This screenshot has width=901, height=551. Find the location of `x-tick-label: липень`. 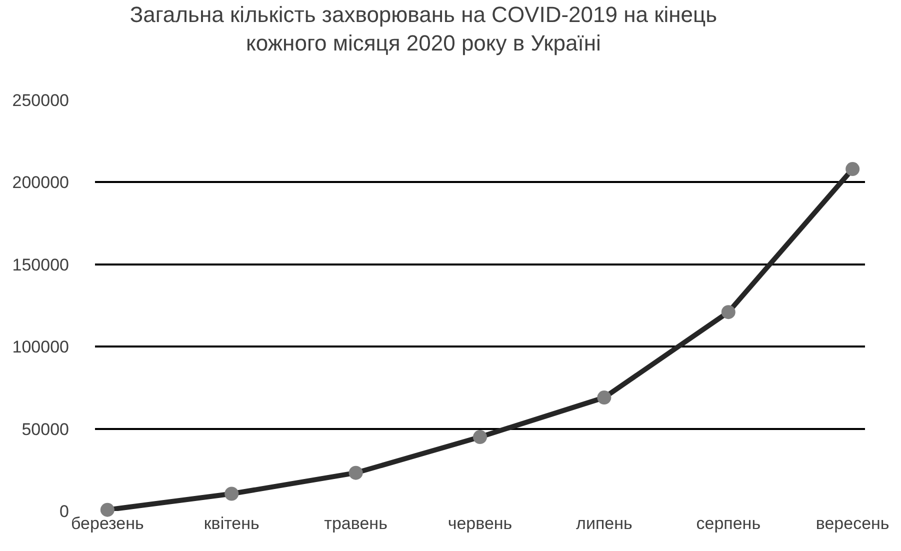

x-tick-label: липень is located at coordinates (604, 523).